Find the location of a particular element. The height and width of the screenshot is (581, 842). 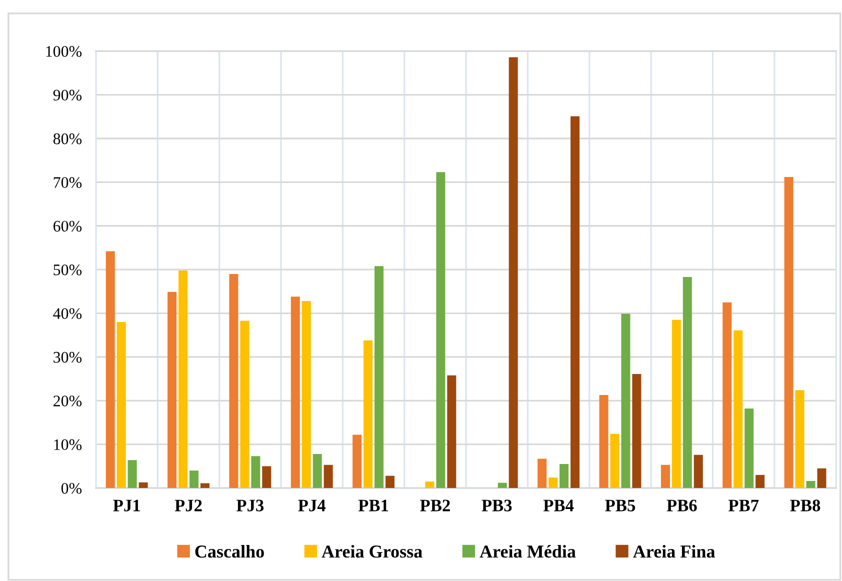

y-tick-label: 20% is located at coordinates (68, 401).